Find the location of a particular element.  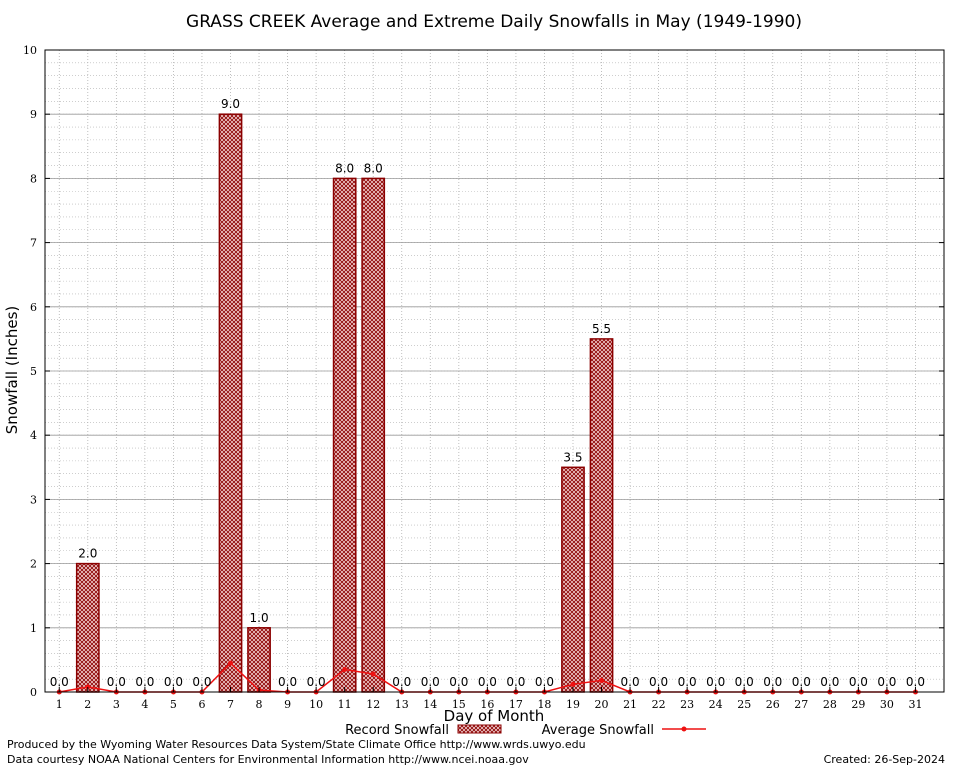

y-tick-label: 2 is located at coordinates (33, 564).